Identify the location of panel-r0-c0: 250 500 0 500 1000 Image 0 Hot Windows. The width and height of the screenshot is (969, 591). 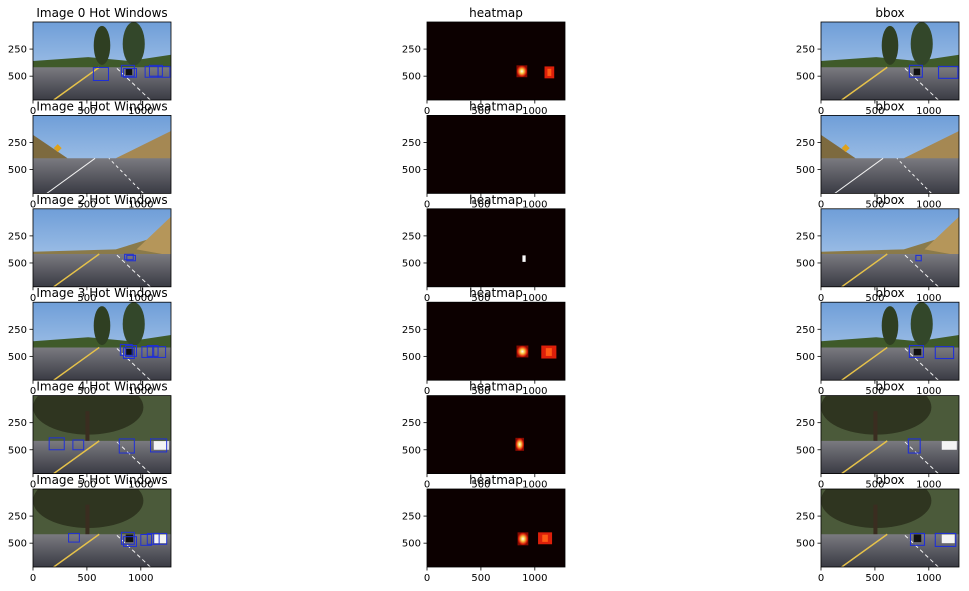
(90, 61).